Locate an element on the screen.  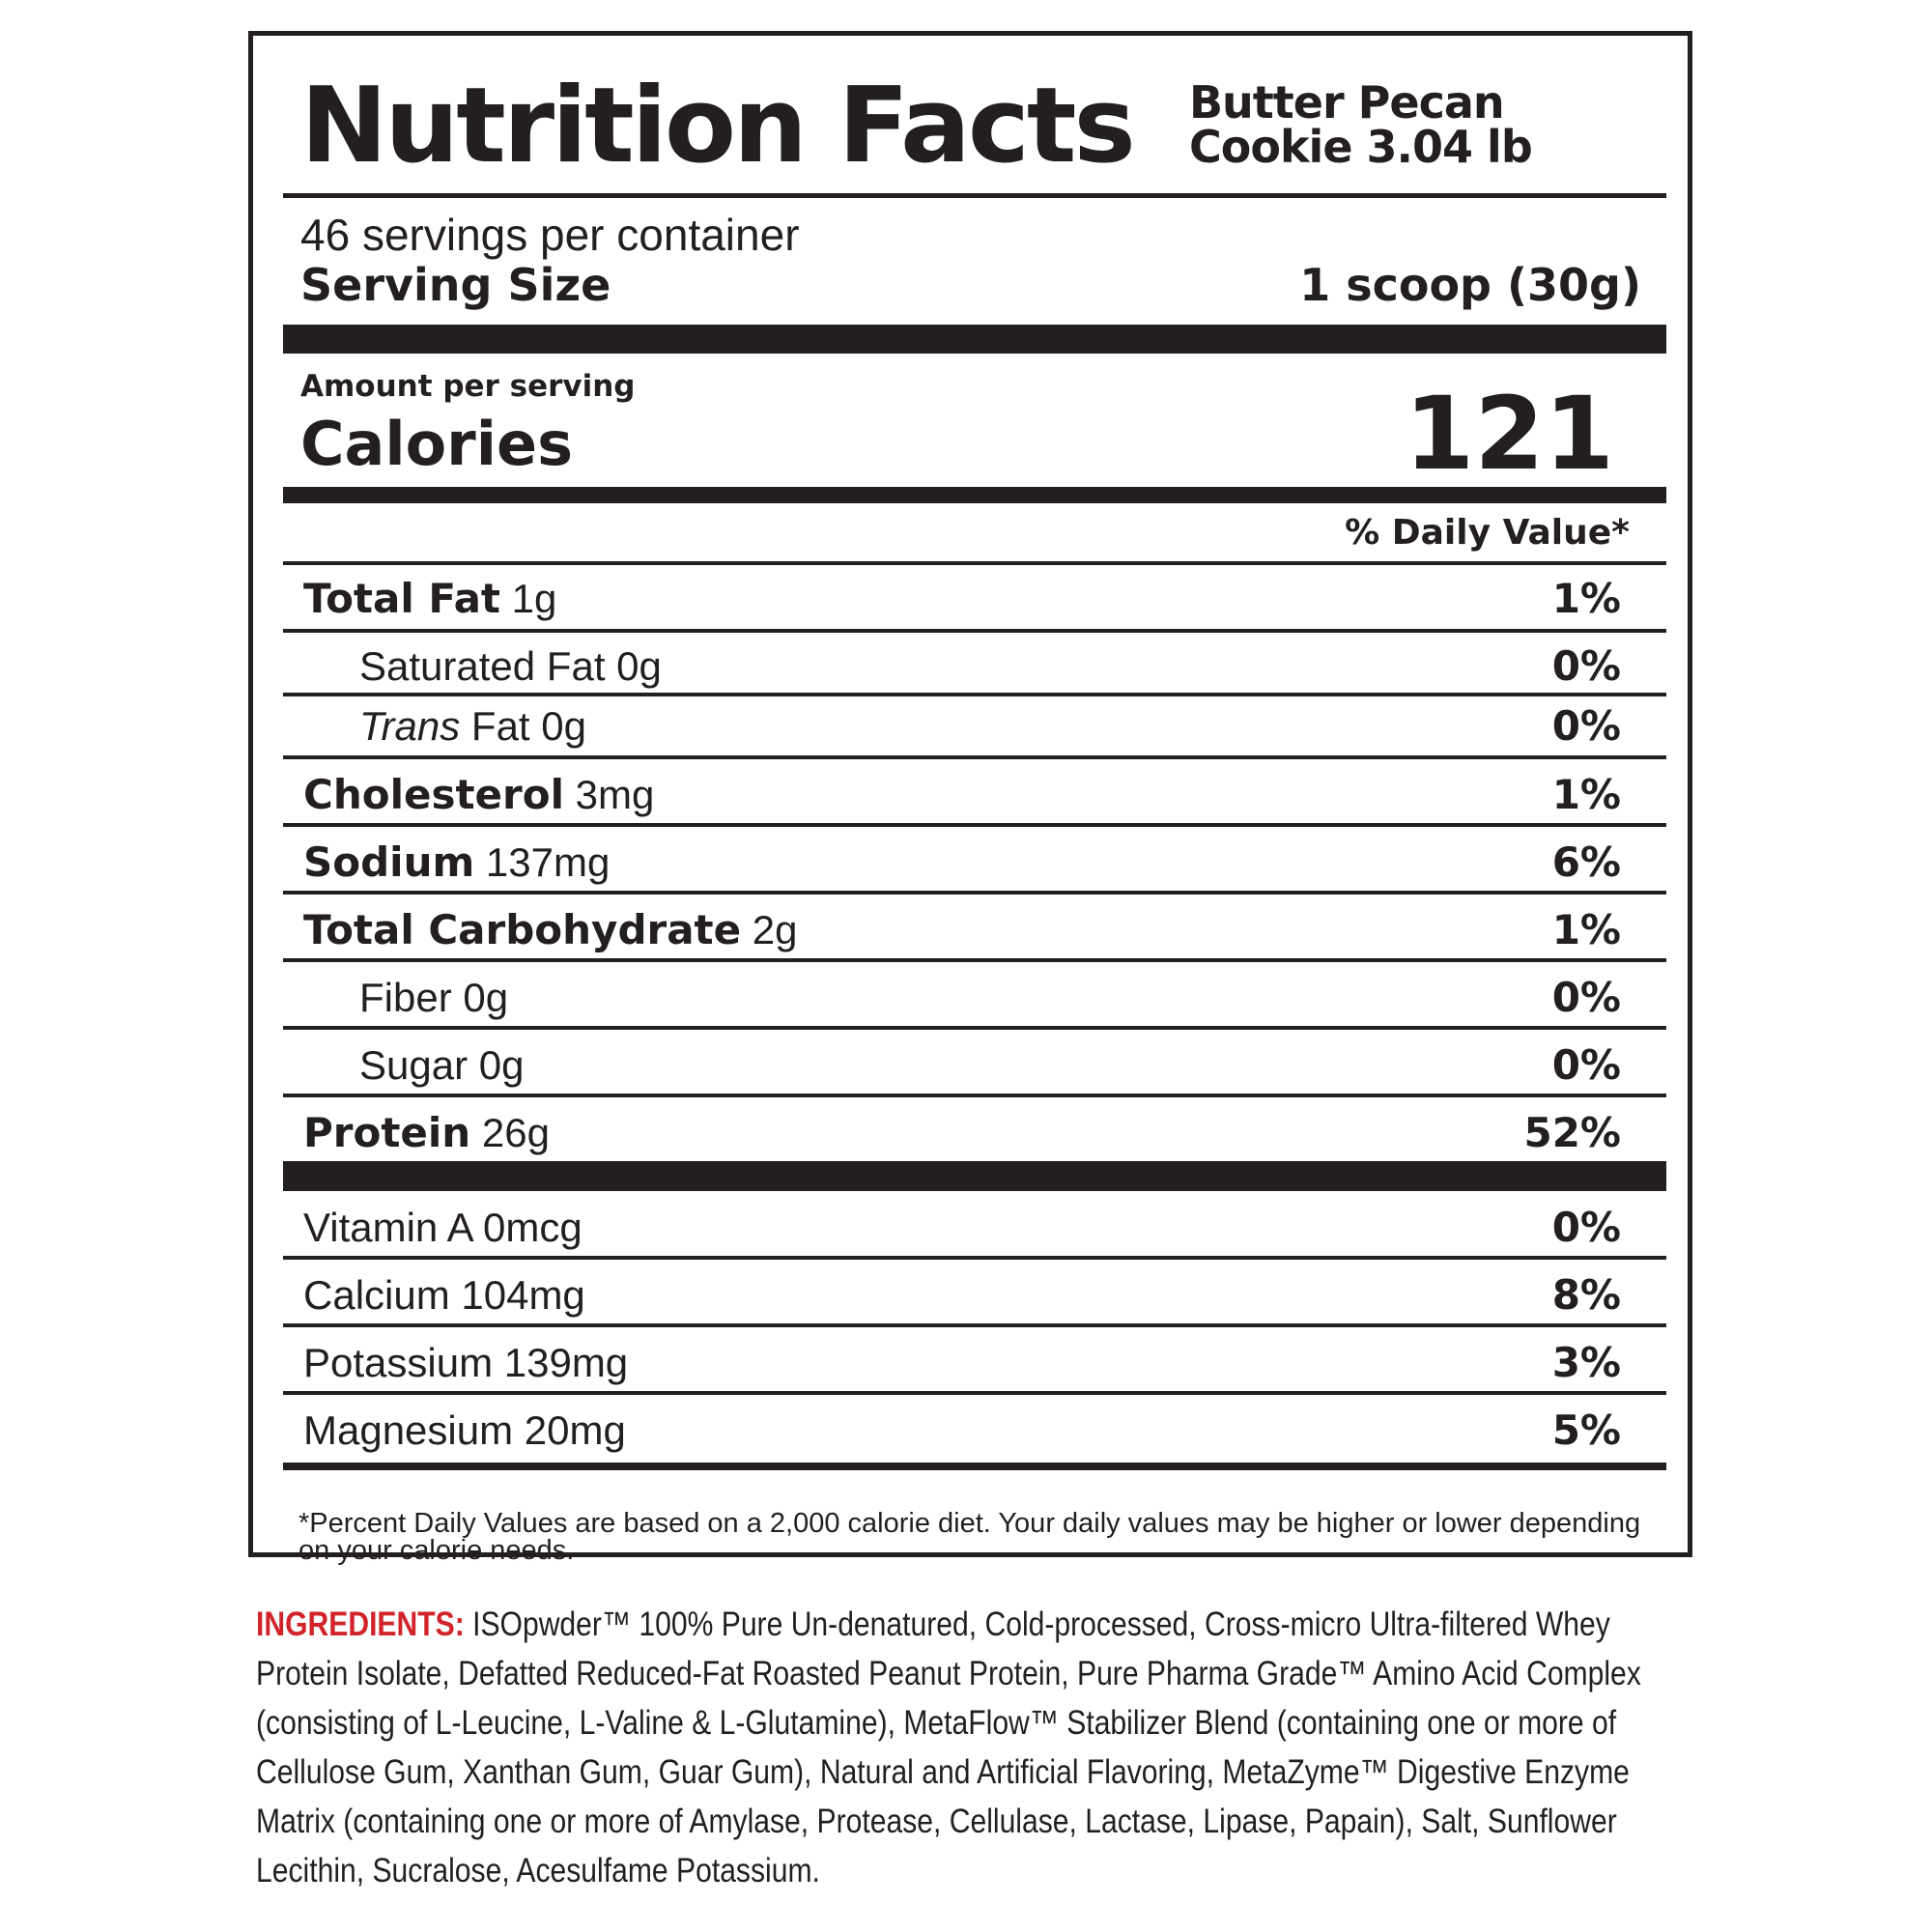
vitamin-name: Magnesium 20mg is located at coordinates (464, 1430).